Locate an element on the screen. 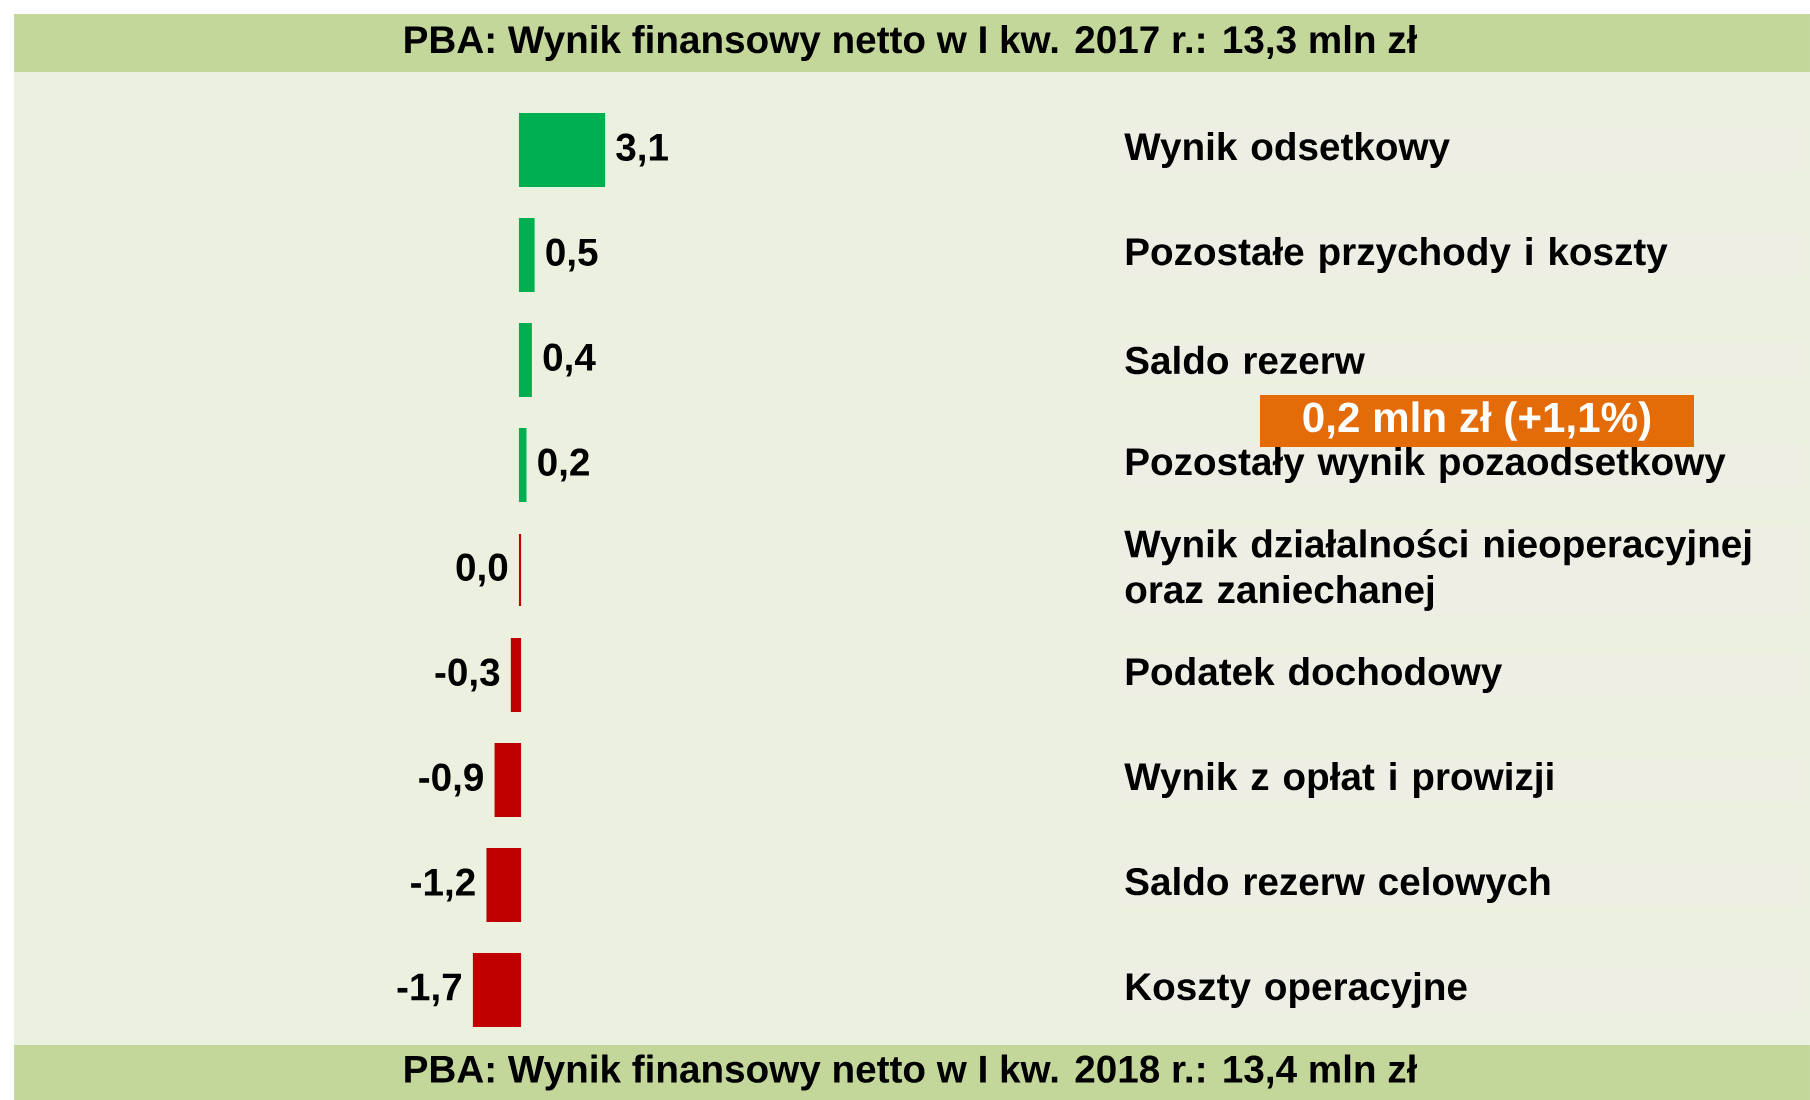  data-label: -0,9 is located at coordinates (451, 780).